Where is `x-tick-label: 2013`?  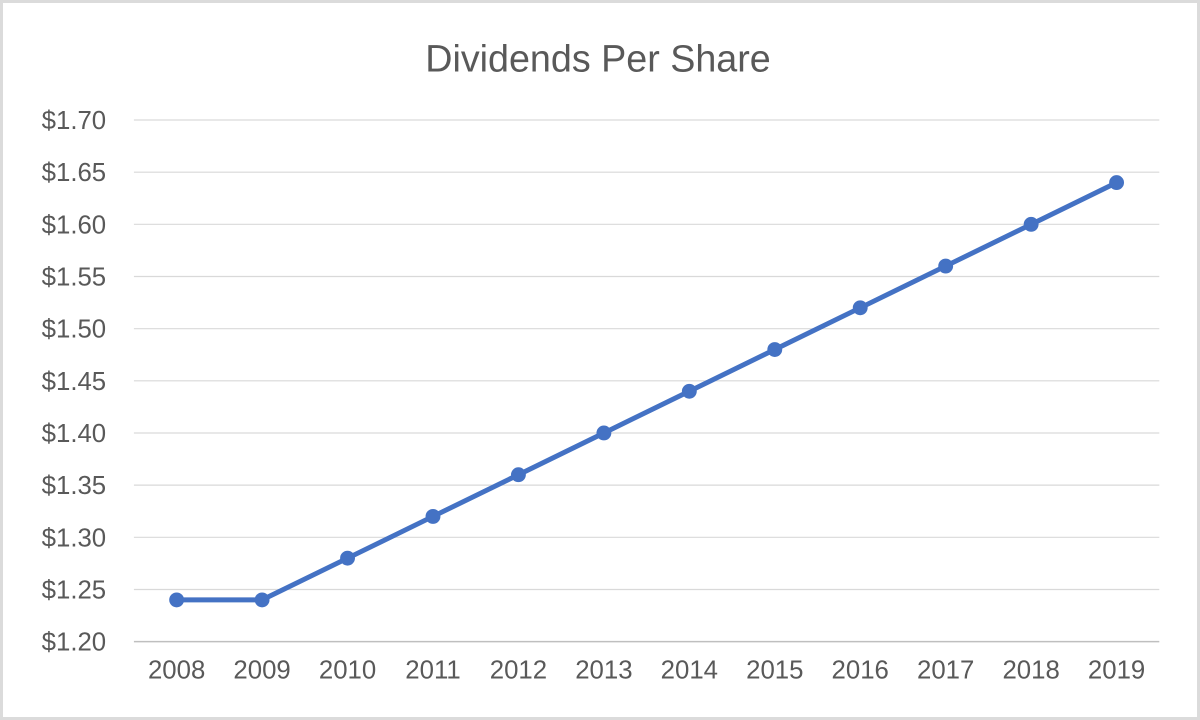 x-tick-label: 2013 is located at coordinates (603, 670).